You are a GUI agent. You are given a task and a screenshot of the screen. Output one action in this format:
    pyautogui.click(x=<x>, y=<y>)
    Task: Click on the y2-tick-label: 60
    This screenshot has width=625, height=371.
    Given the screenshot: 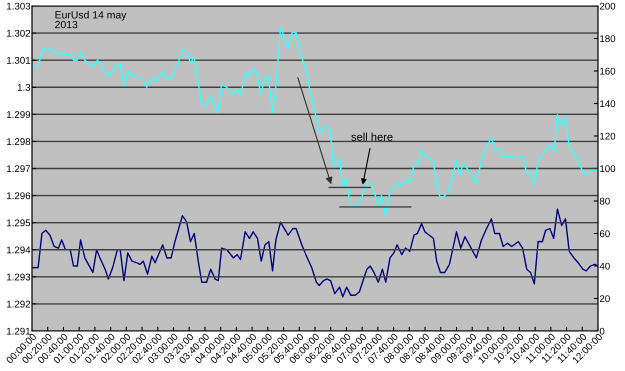 What is the action you would take?
    pyautogui.click(x=605, y=234)
    